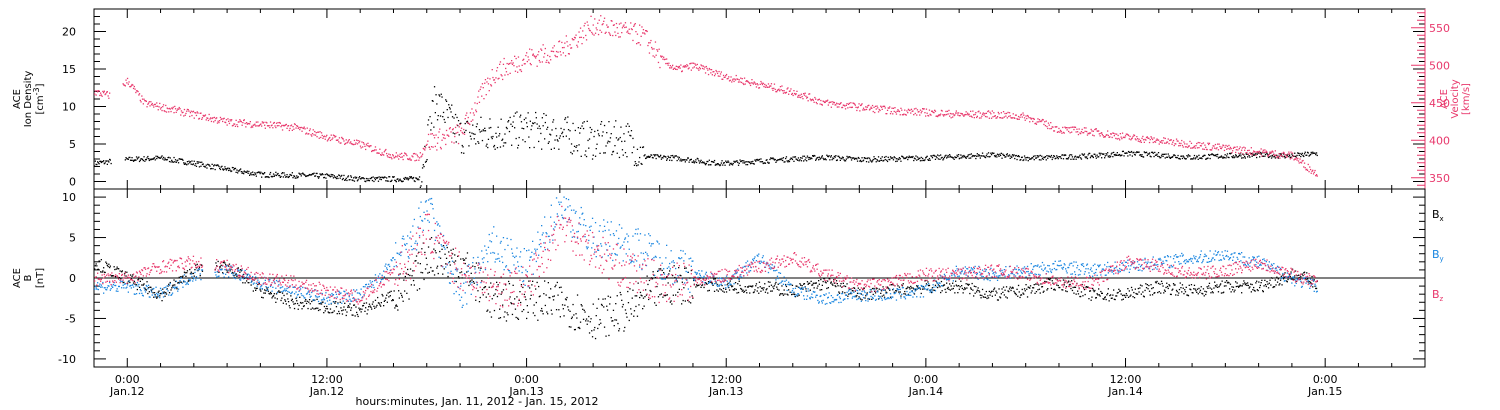 The height and width of the screenshot is (410, 1500). I want to click on right-y-tick-label: 350, so click(1439, 178).